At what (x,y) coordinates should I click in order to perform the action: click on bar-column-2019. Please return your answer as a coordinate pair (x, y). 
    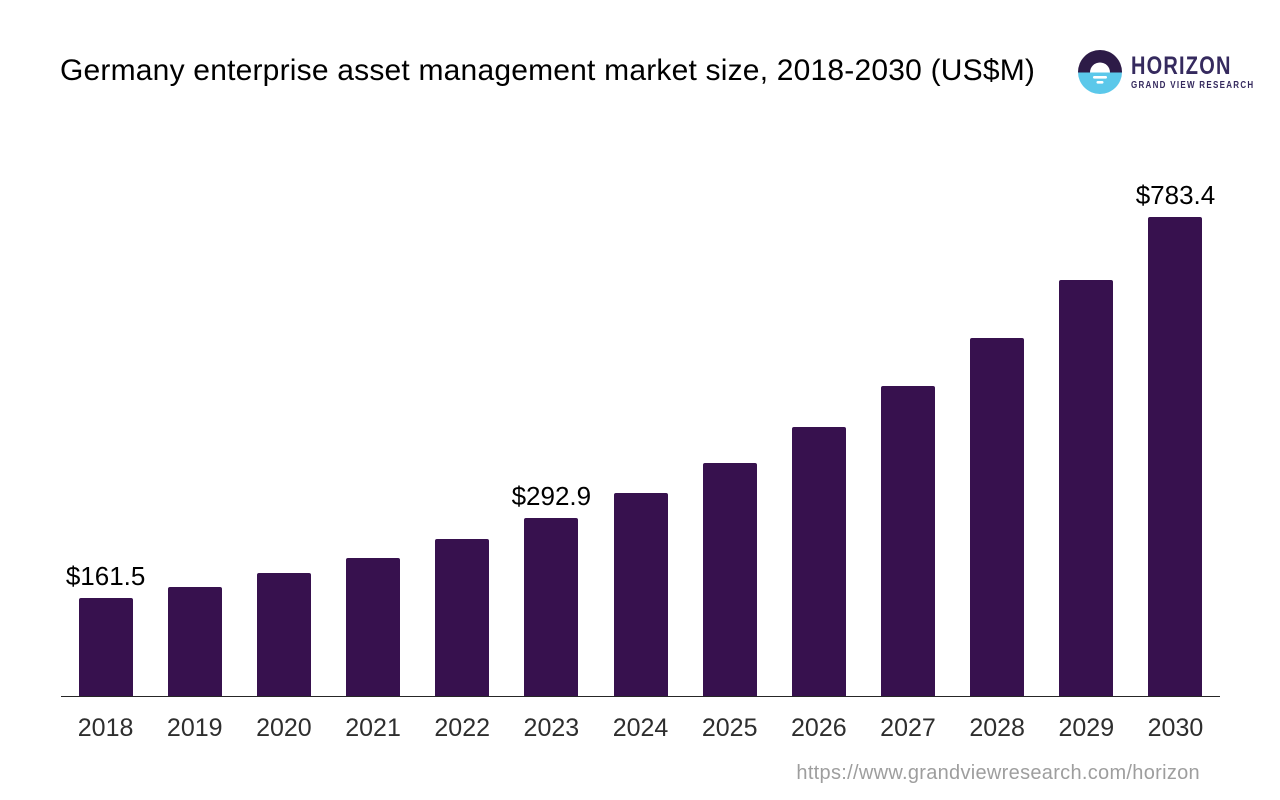
    Looking at the image, I should click on (194, 427).